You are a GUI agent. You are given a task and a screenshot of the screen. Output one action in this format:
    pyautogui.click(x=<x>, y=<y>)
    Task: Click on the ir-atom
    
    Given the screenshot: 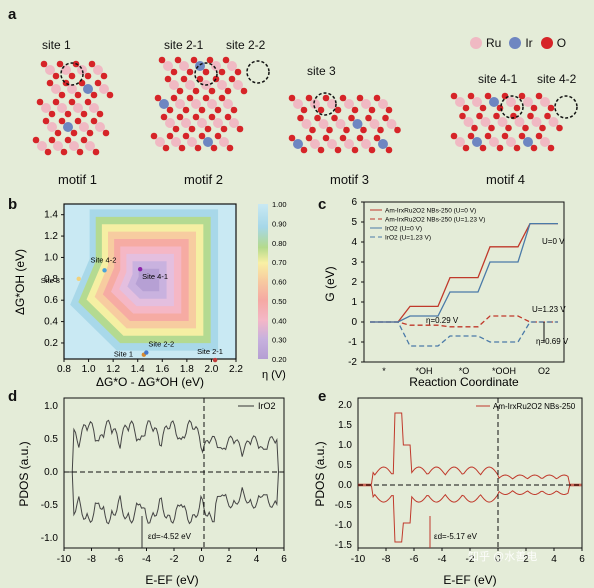 What is the action you would take?
    pyautogui.click(x=164, y=104)
    